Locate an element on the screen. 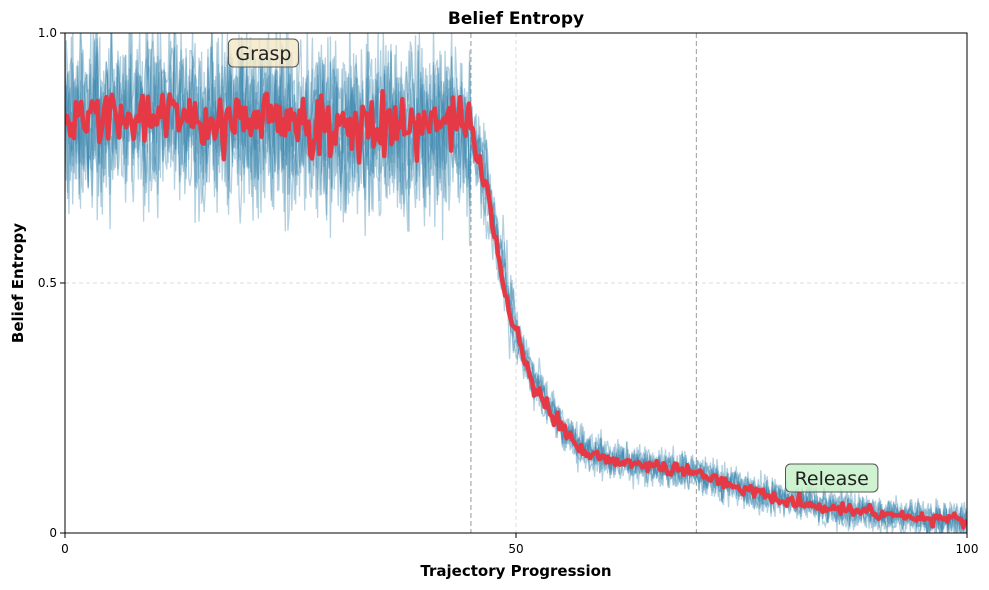 The height and width of the screenshot is (590, 989). y-tick-label: 1.0 is located at coordinates (47, 33).